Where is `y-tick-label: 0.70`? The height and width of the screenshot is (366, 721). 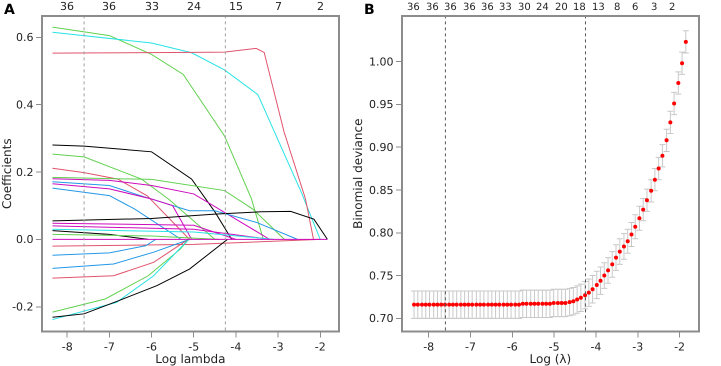
y-tick-label: 0.70 is located at coordinates (381, 319).